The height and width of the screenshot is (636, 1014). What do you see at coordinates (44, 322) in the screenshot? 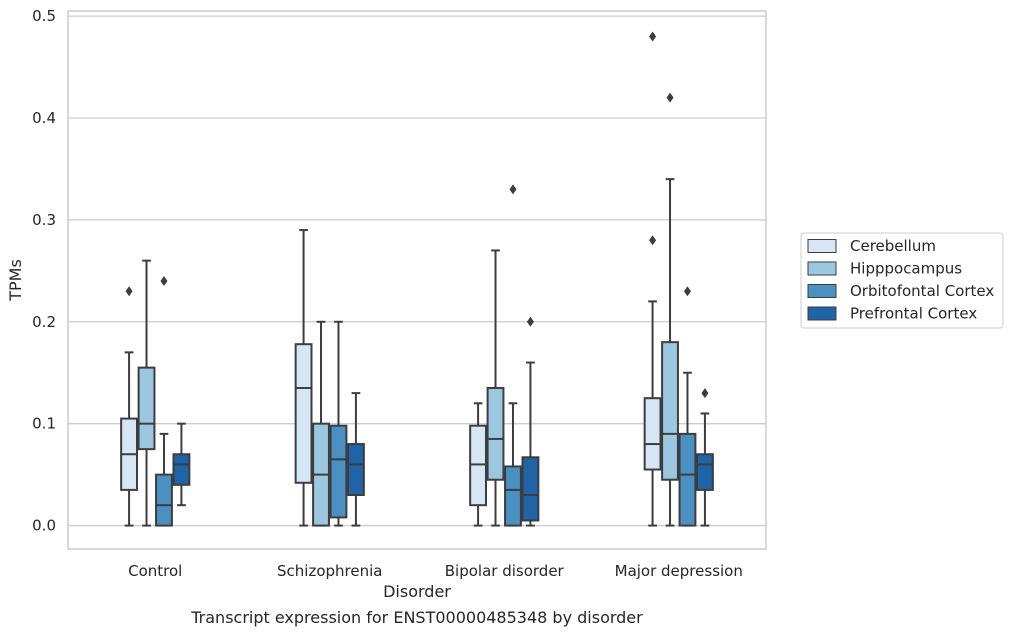
I see `y-tick-label: 0.2` at bounding box center [44, 322].